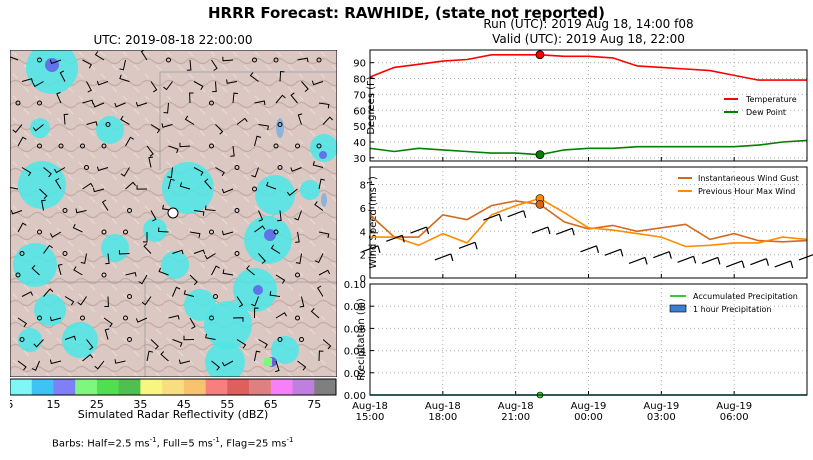 This screenshot has height=460, width=813. What do you see at coordinates (361, 339) in the screenshot?
I see `y-axis-label: Precipitation (in)` at bounding box center [361, 339].